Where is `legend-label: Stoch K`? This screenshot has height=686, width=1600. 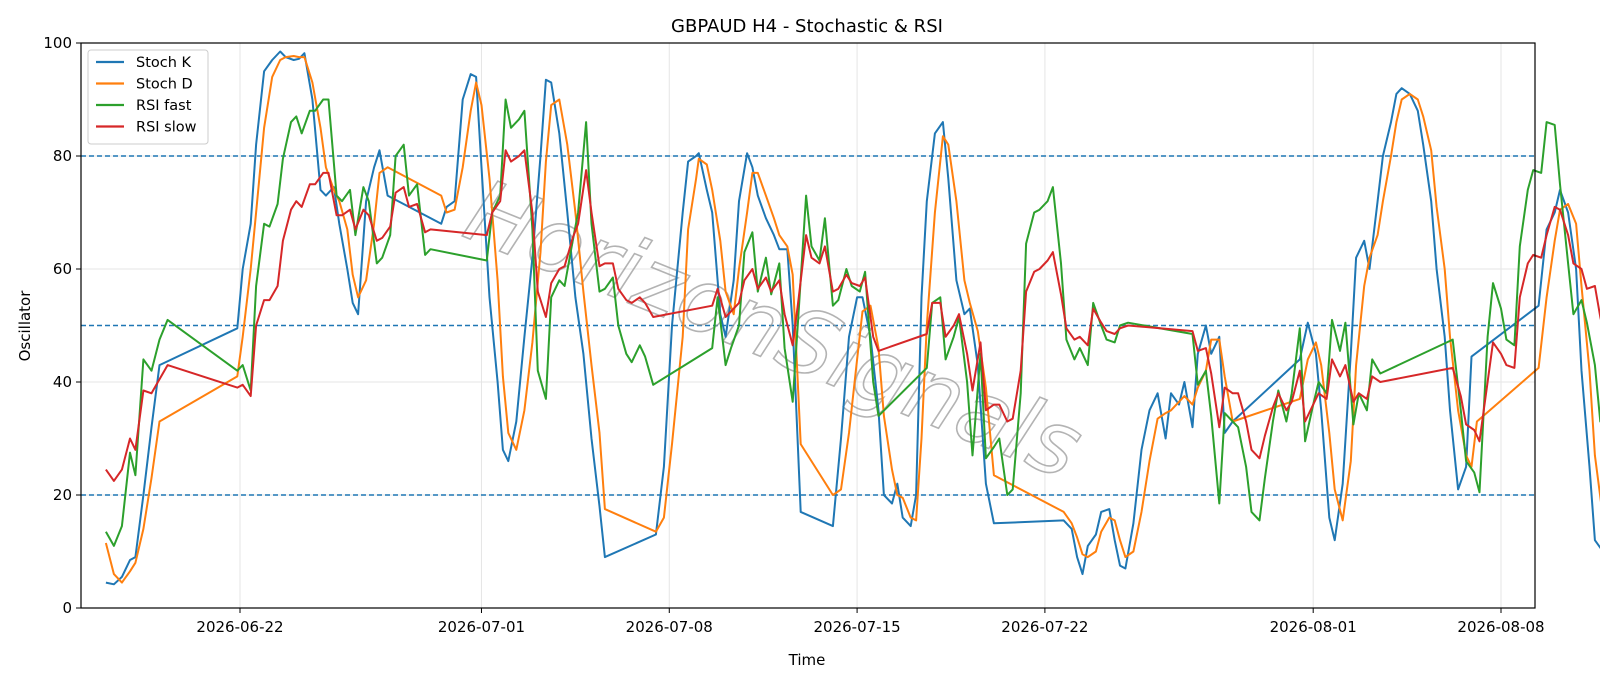 legend-label: Stoch K is located at coordinates (164, 63).